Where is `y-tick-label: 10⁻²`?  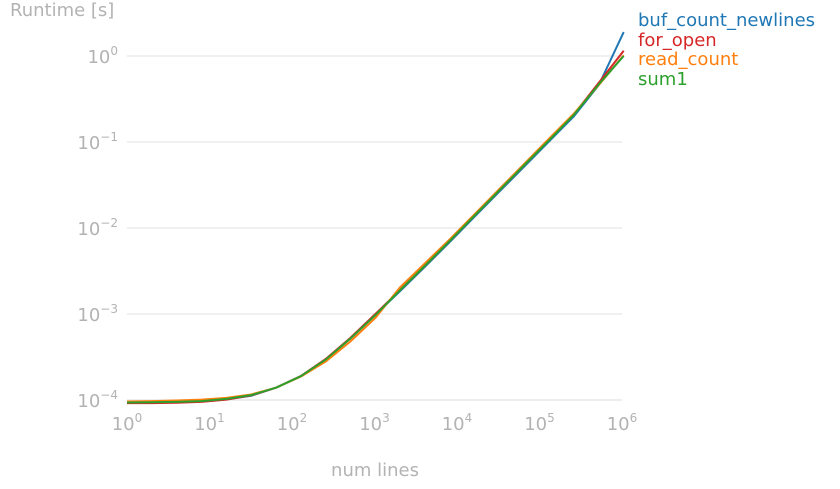
y-tick-label: 10⁻² is located at coordinates (97, 228).